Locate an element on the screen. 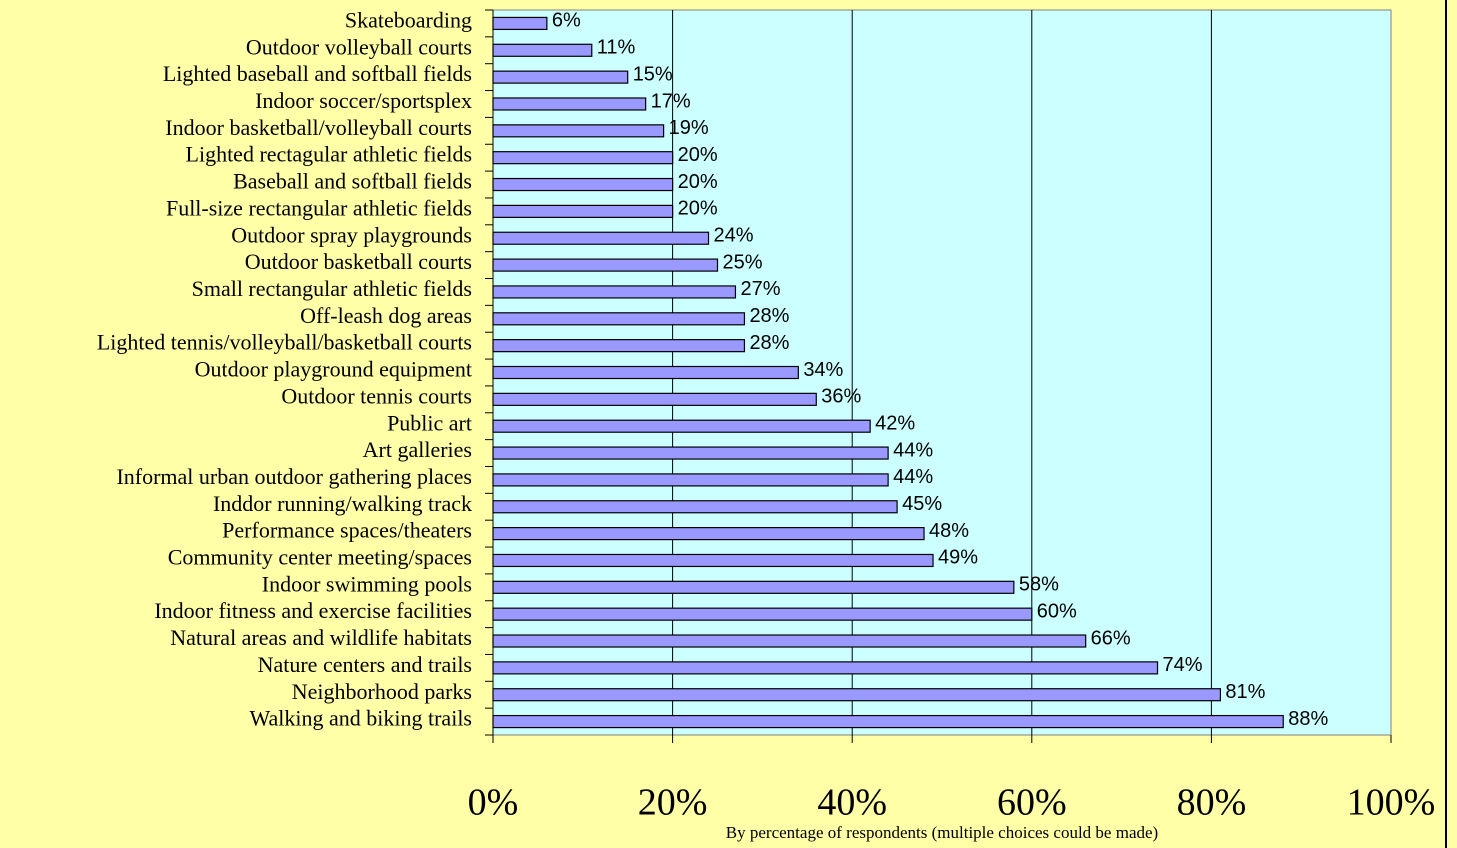  y-tick-label: Full-size rectangular athletic fields is located at coordinates (319, 207).